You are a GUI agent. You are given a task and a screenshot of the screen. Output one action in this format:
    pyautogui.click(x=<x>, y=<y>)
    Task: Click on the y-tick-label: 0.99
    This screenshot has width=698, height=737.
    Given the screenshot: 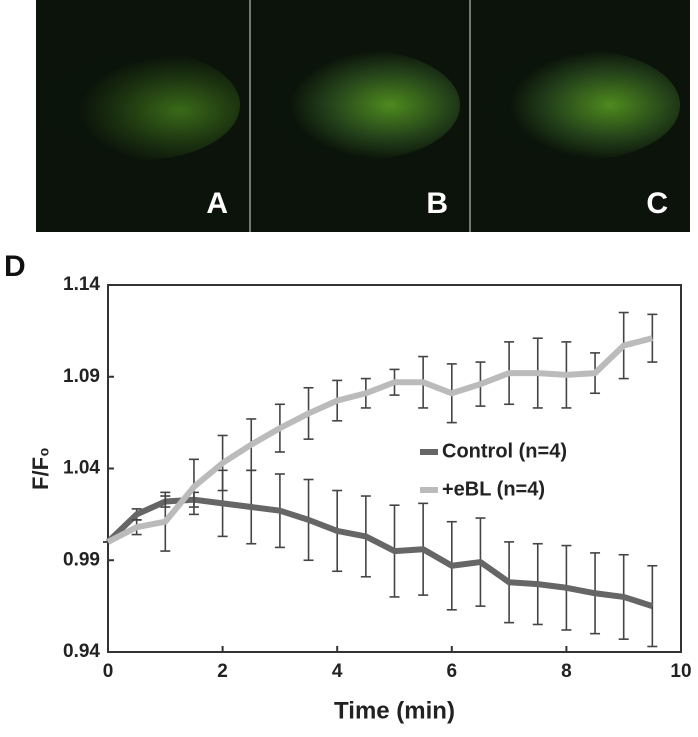 What is the action you would take?
    pyautogui.click(x=81, y=559)
    